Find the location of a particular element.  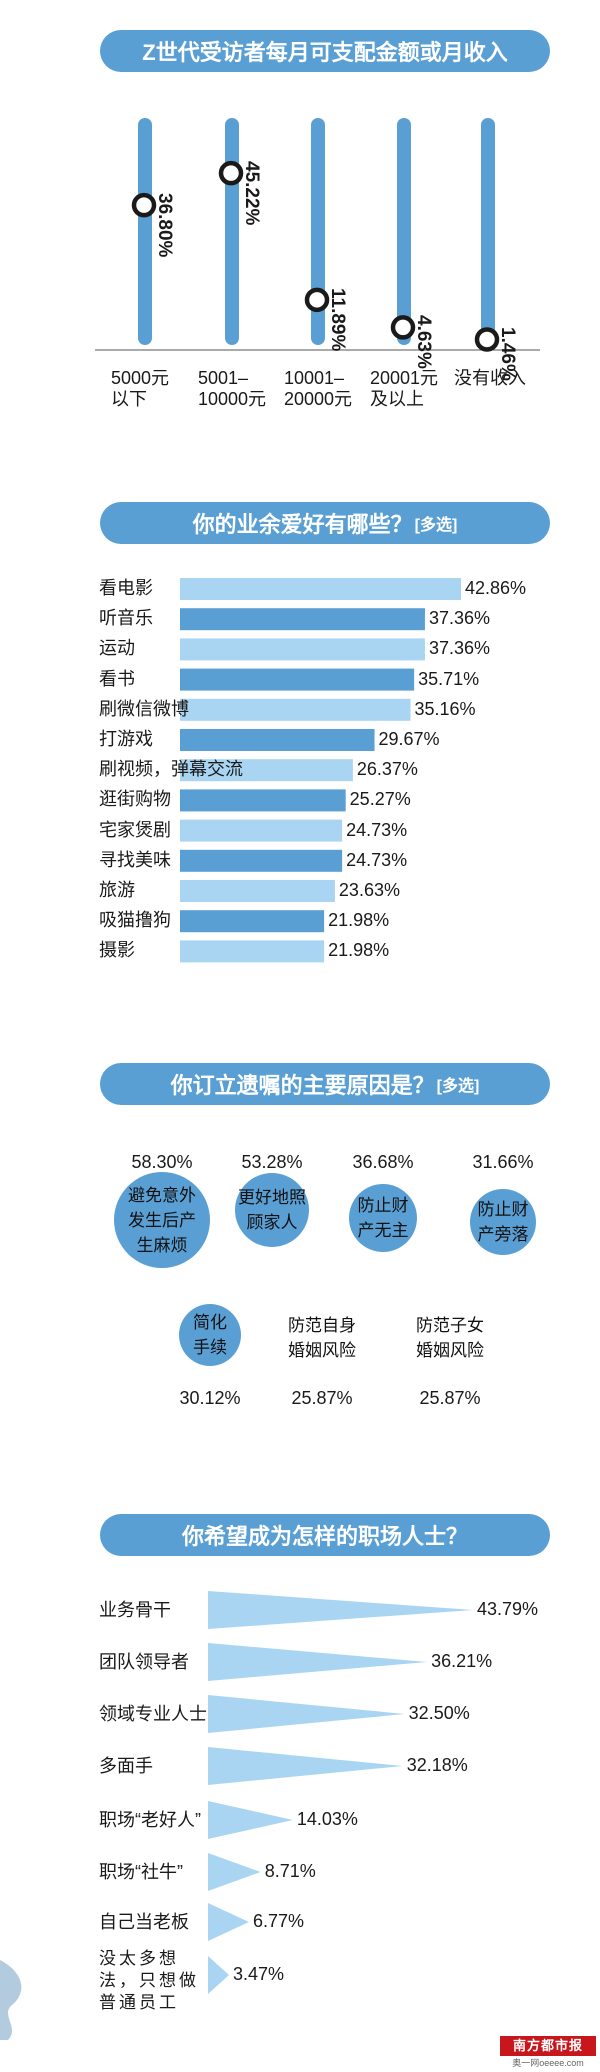

reason-value: 53.28% is located at coordinates (272, 1162).